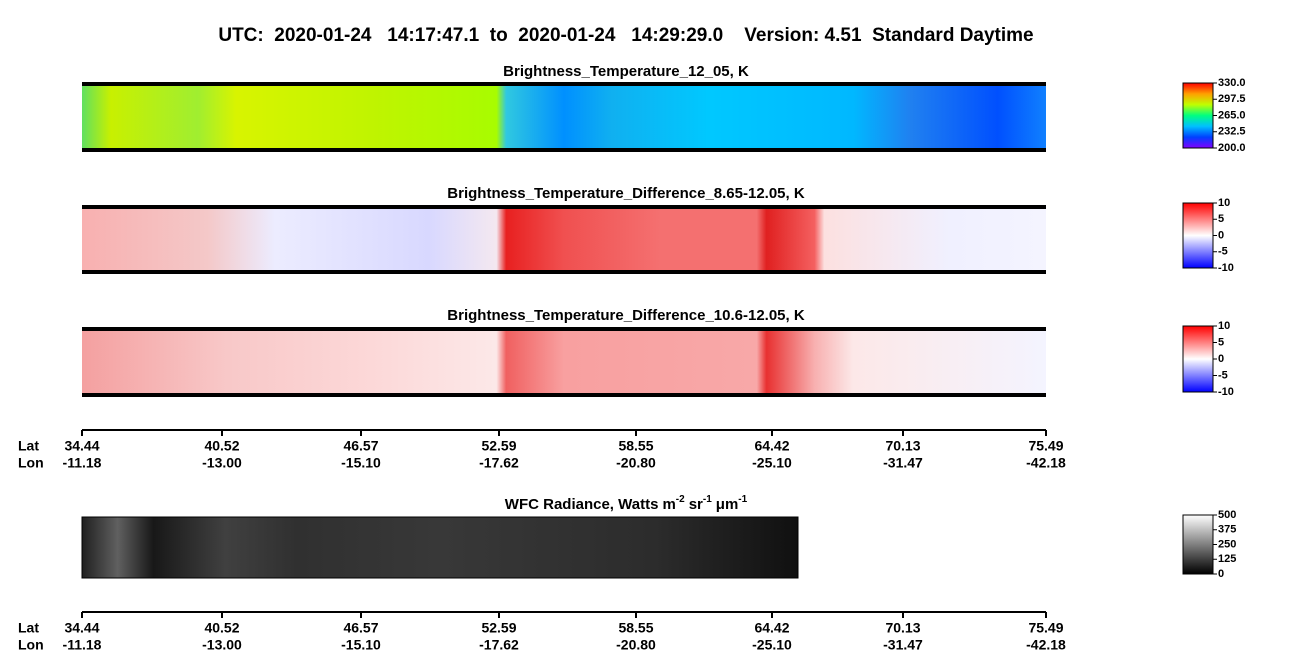 The width and height of the screenshot is (1300, 667). Describe the element at coordinates (668, 504) in the screenshot. I see `unit-base: m` at that location.